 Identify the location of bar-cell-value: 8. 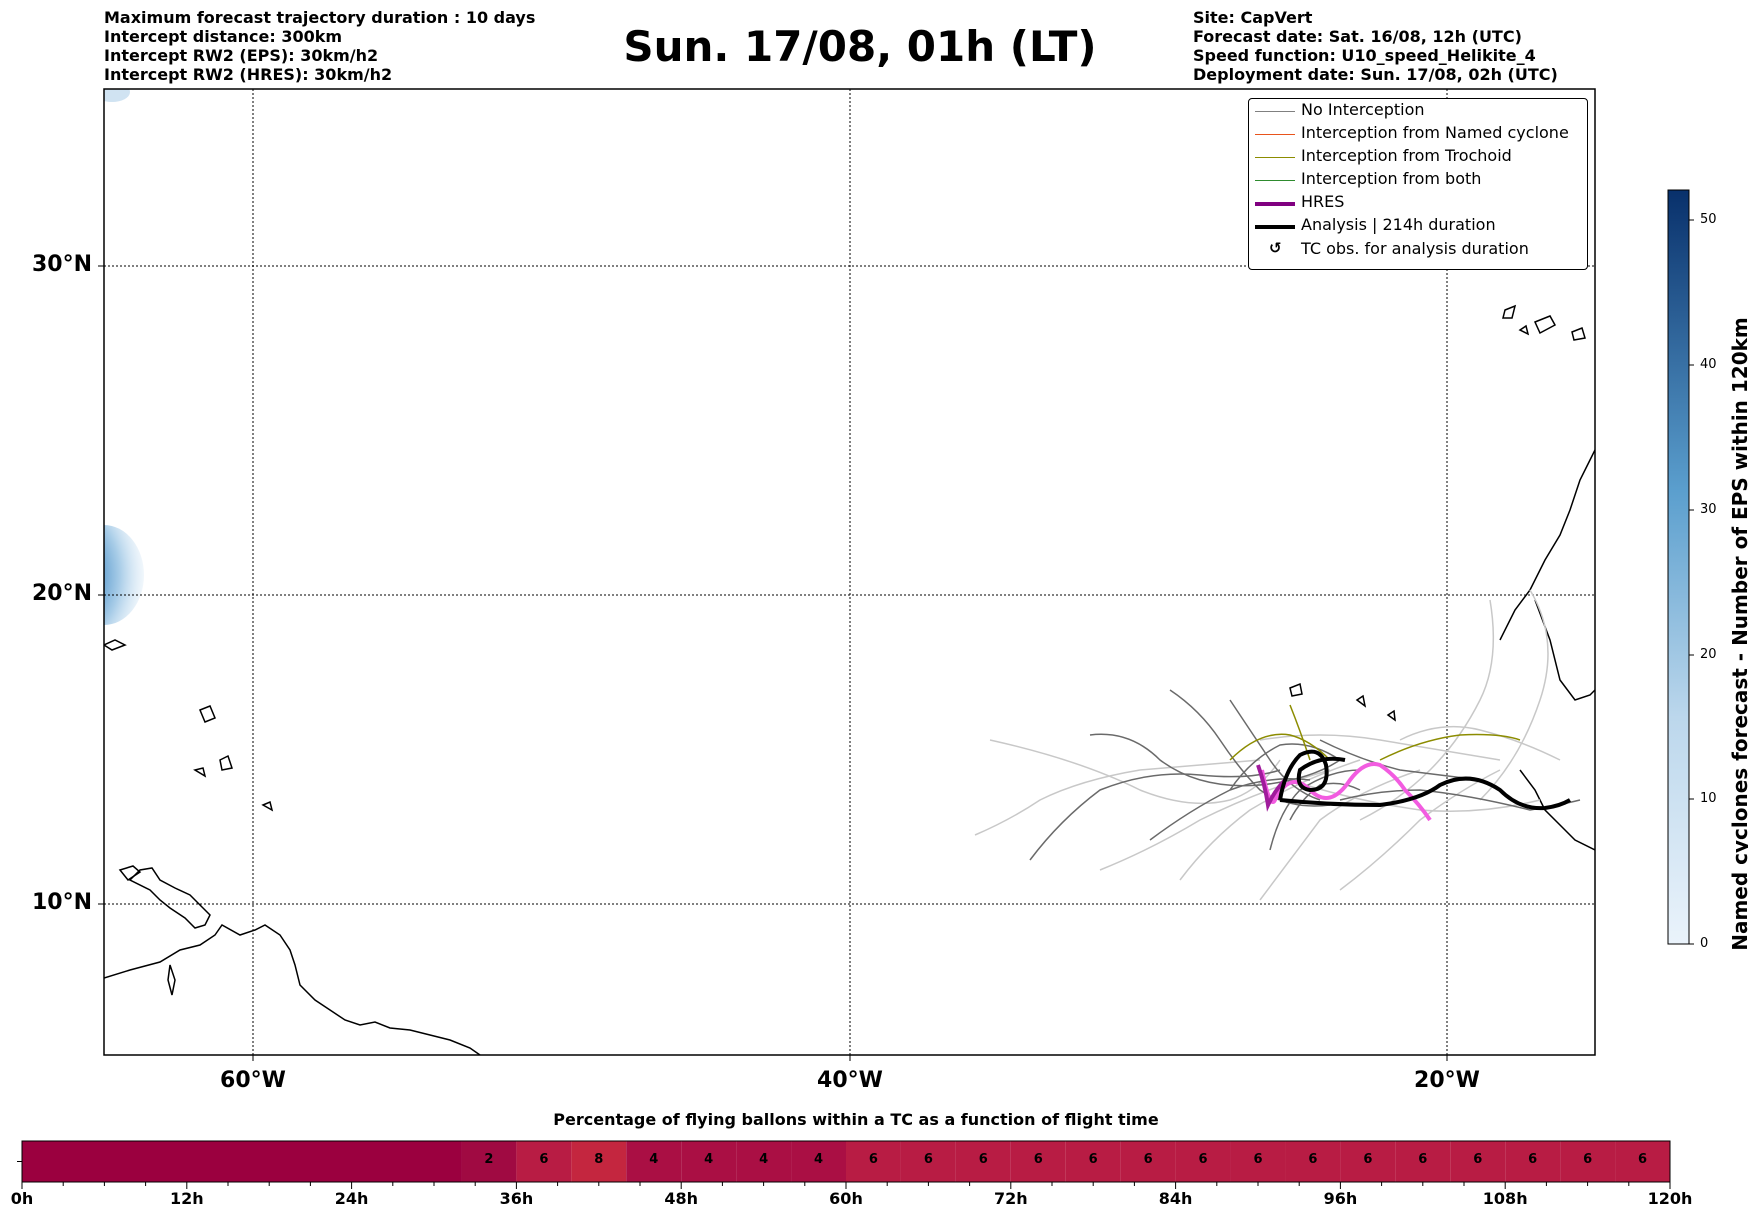
(599, 1159).